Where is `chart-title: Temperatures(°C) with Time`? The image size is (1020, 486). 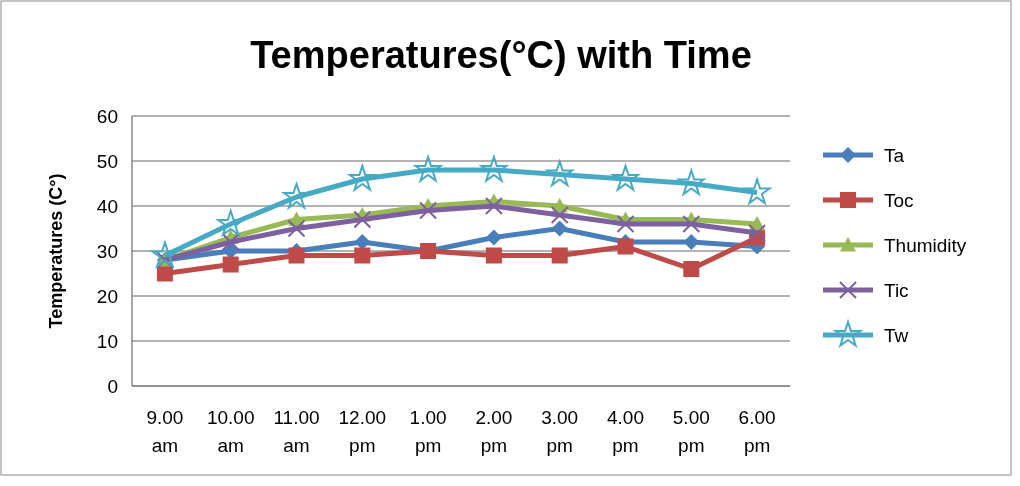
chart-title: Temperatures(°C) with Time is located at coordinates (501, 55).